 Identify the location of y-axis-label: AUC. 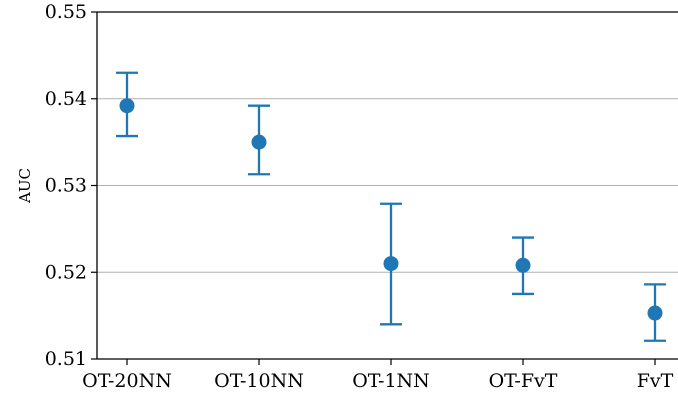
(25, 186).